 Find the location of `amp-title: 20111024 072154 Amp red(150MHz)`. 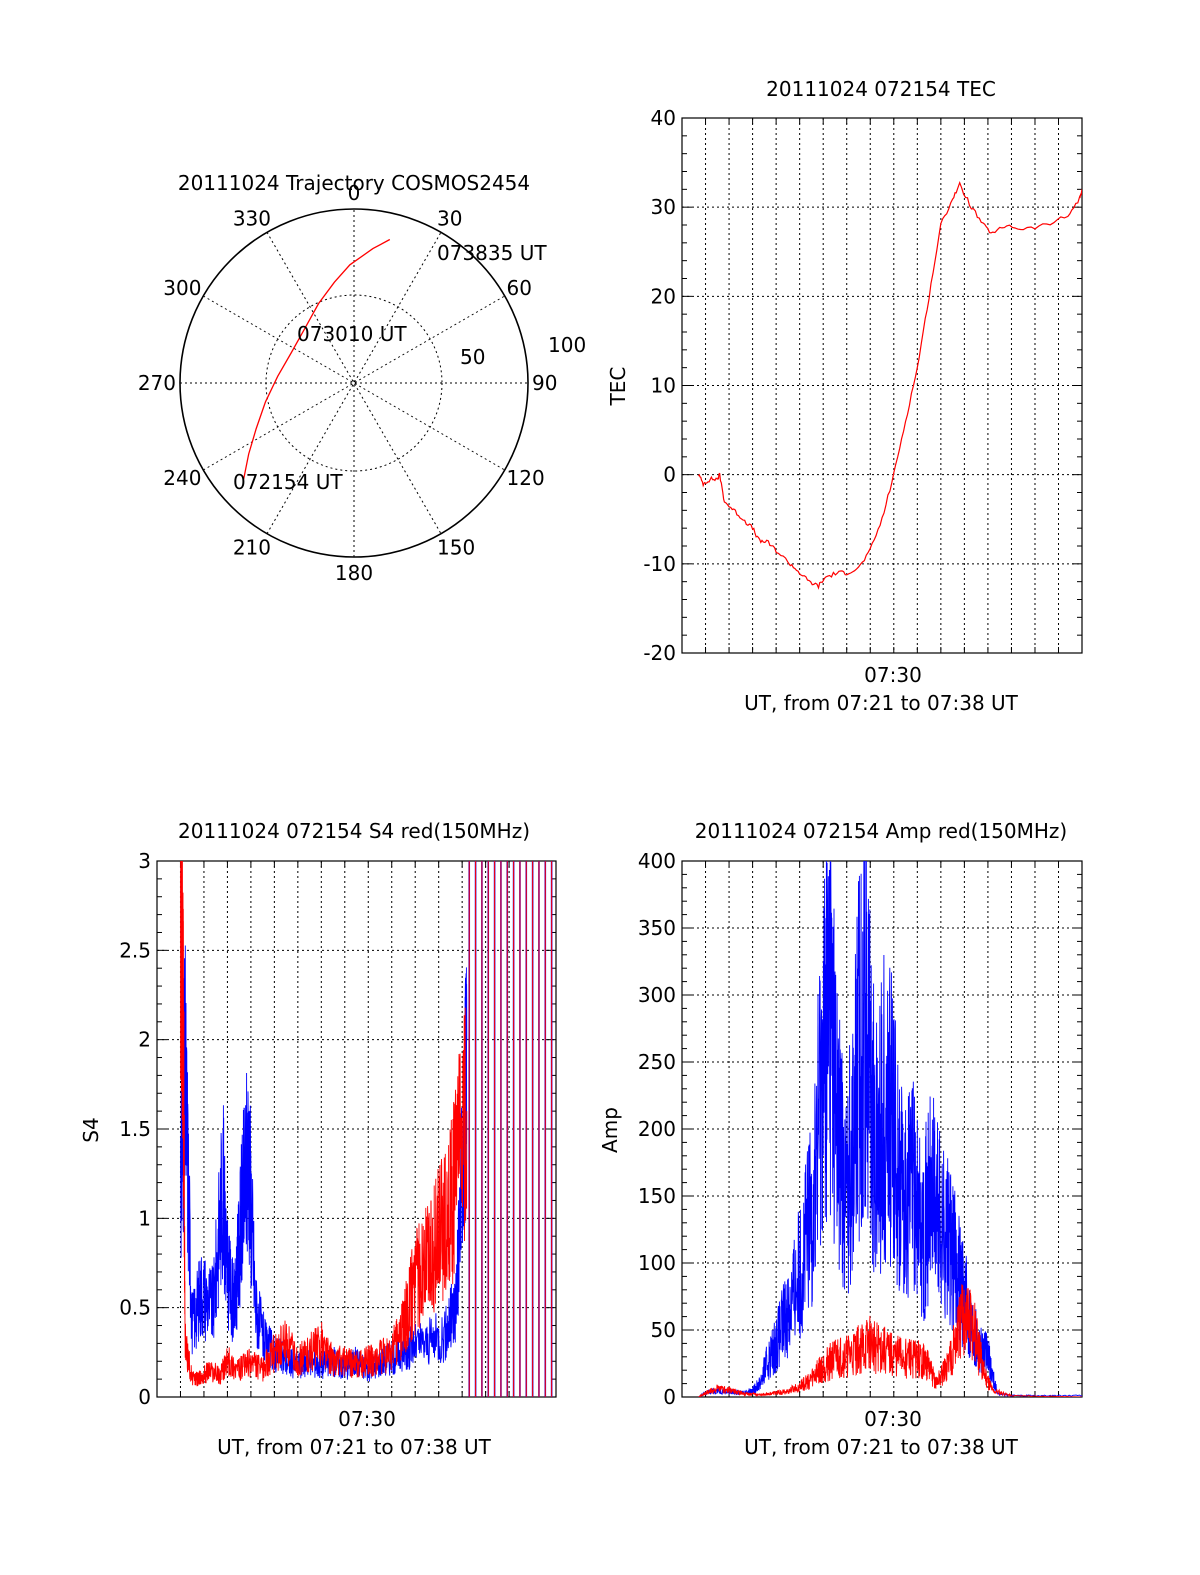

amp-title: 20111024 072154 Amp red(150MHz) is located at coordinates (881, 831).